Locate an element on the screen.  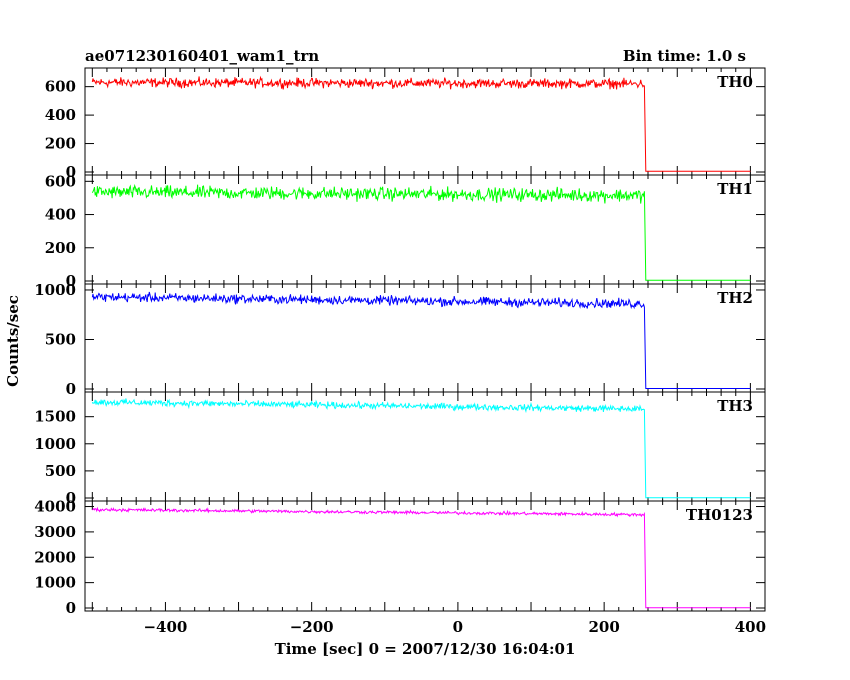
panel-label-th3: TH3 is located at coordinates (735, 406).